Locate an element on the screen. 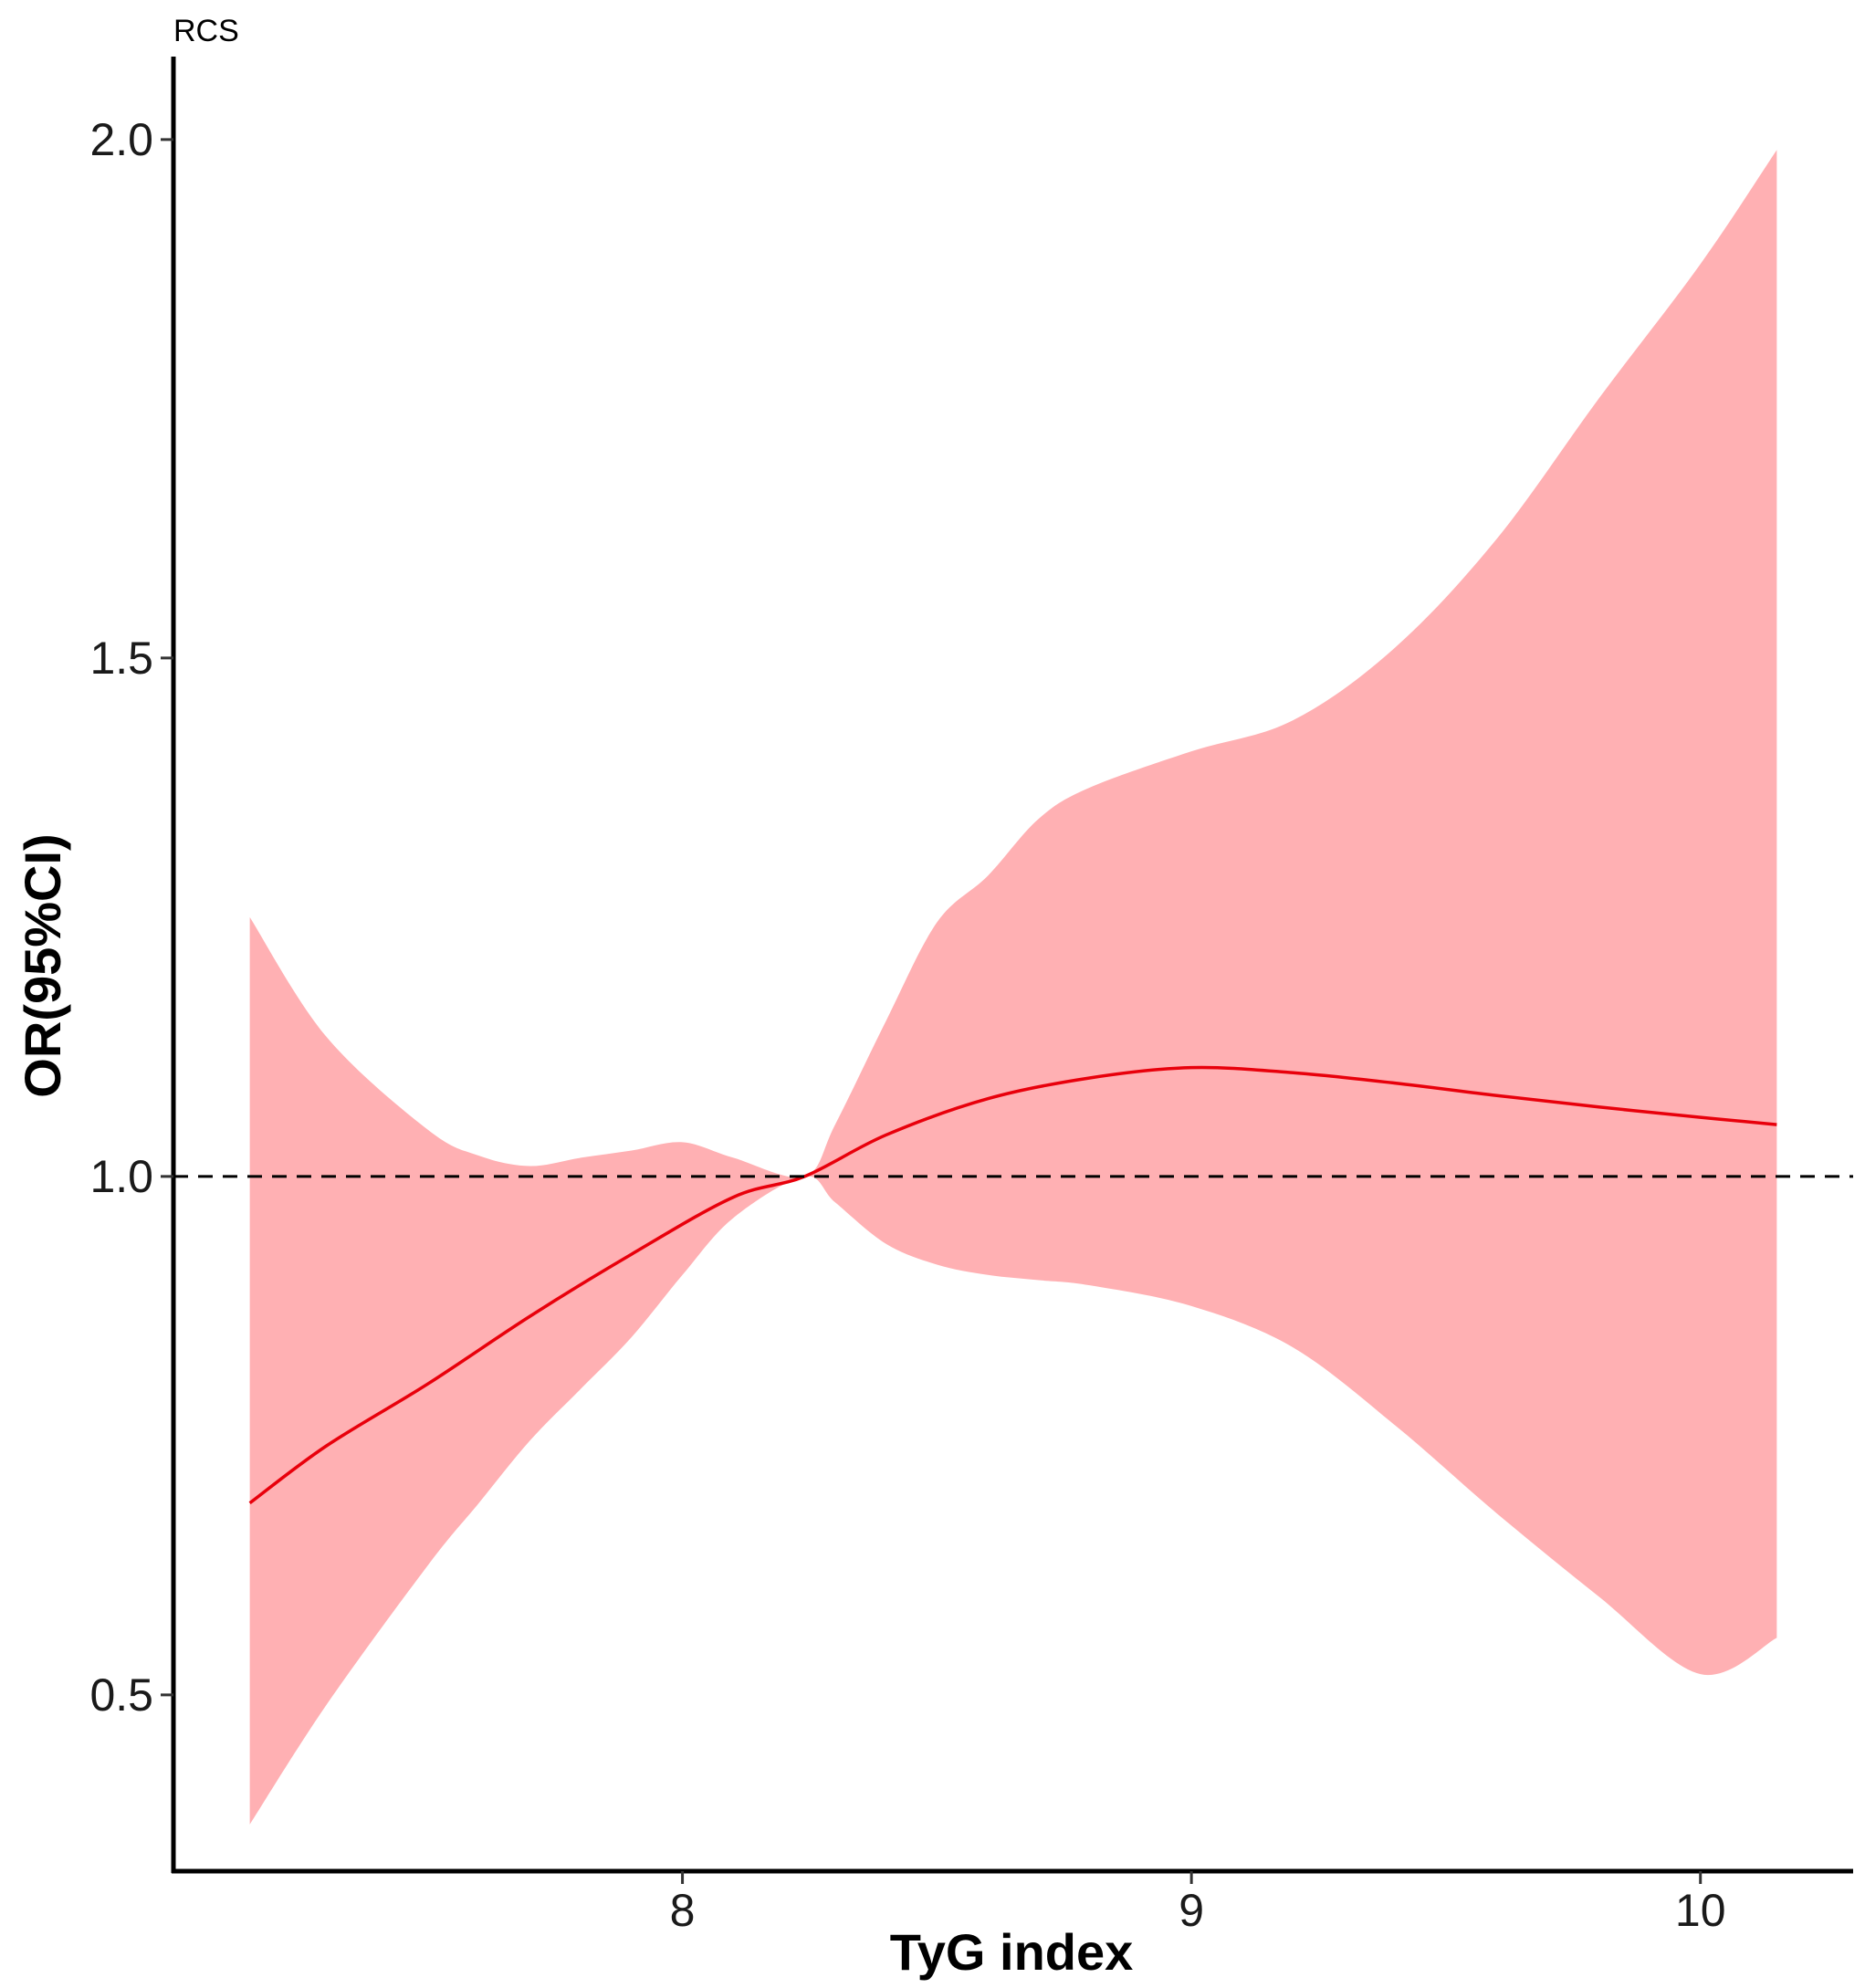 This screenshot has width=1865, height=1988. y-tick-label: 0.5 is located at coordinates (121, 1695).